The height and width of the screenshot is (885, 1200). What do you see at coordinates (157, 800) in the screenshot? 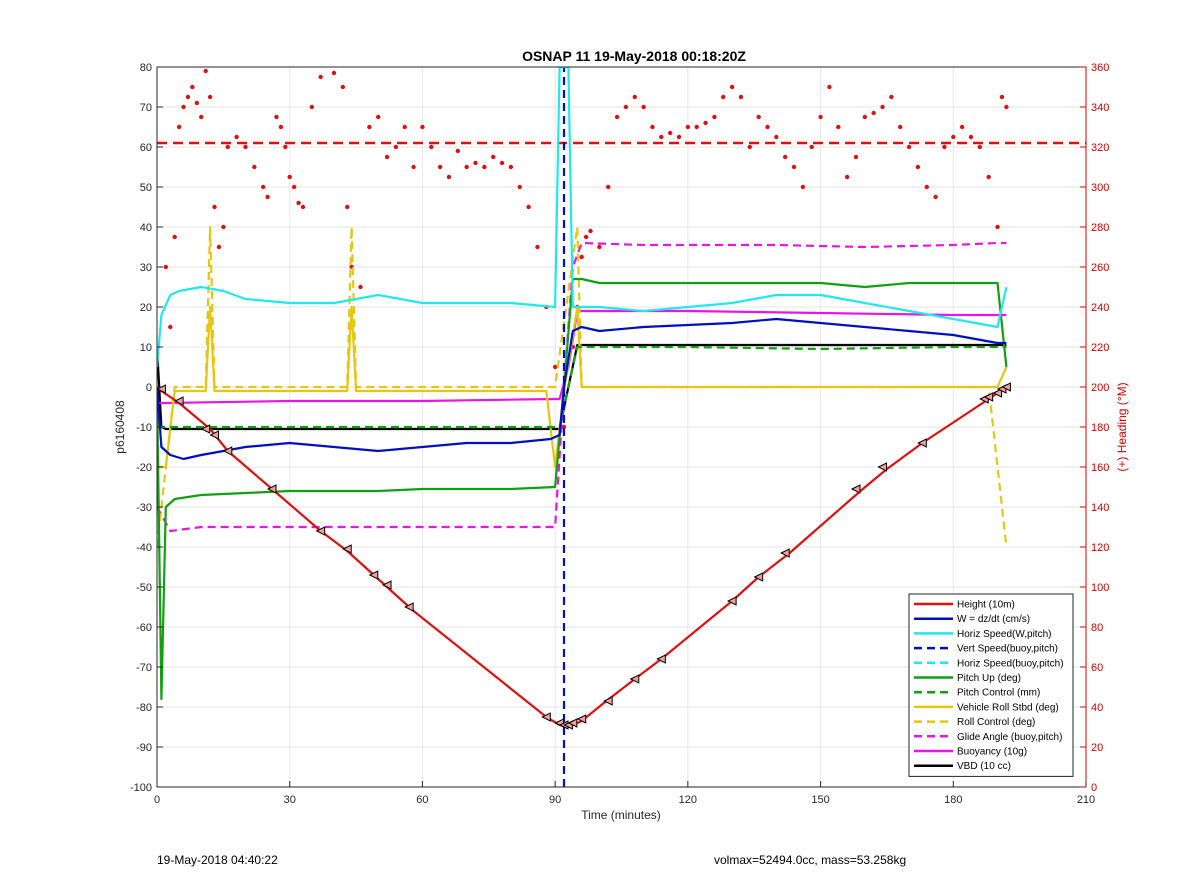
I see `x-tick-label: 0` at bounding box center [157, 800].